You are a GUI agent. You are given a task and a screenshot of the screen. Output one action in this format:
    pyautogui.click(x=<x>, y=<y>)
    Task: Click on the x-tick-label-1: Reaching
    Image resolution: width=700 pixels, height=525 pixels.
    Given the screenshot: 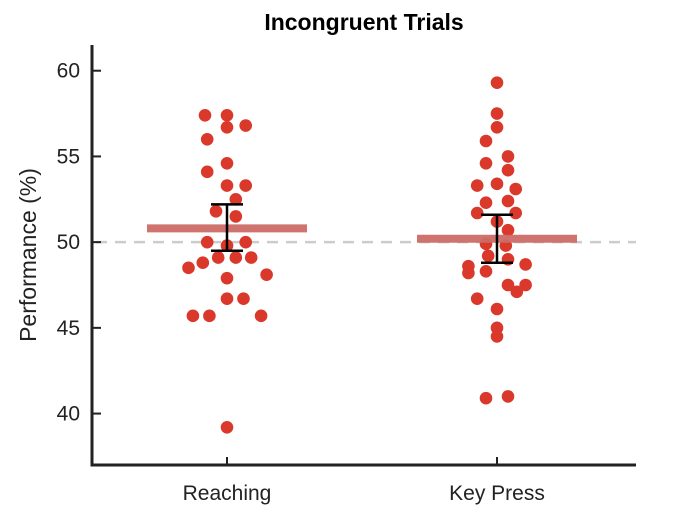 What is the action you would take?
    pyautogui.click(x=227, y=493)
    